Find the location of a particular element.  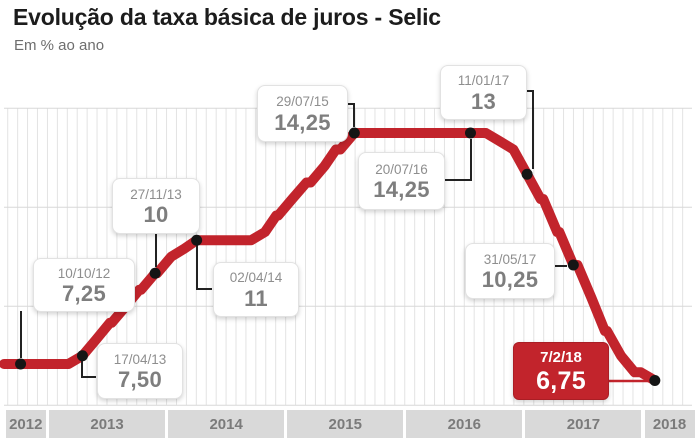

annotation-date: 29/07/15 is located at coordinates (302, 102).